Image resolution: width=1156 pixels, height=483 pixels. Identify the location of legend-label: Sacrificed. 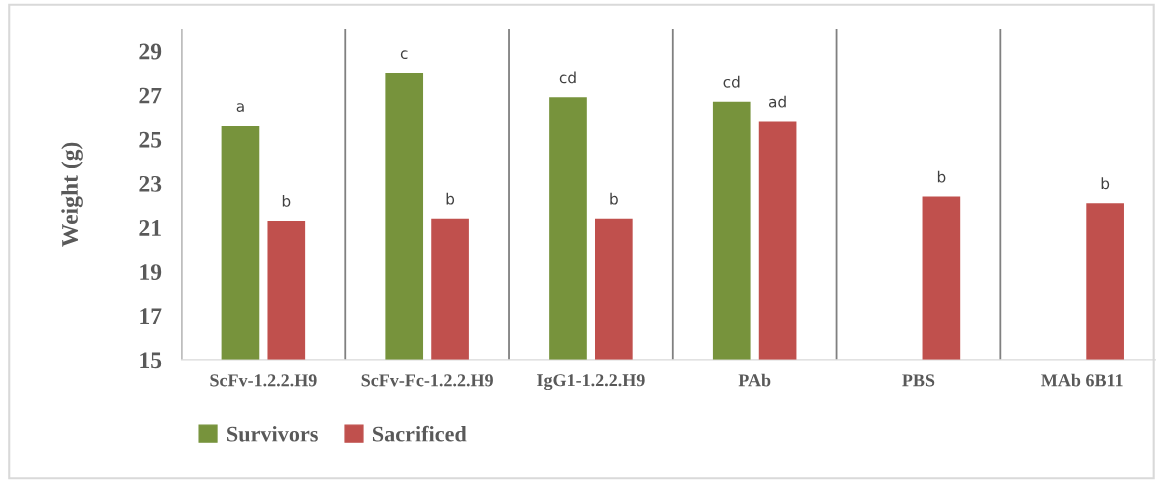
(419, 433).